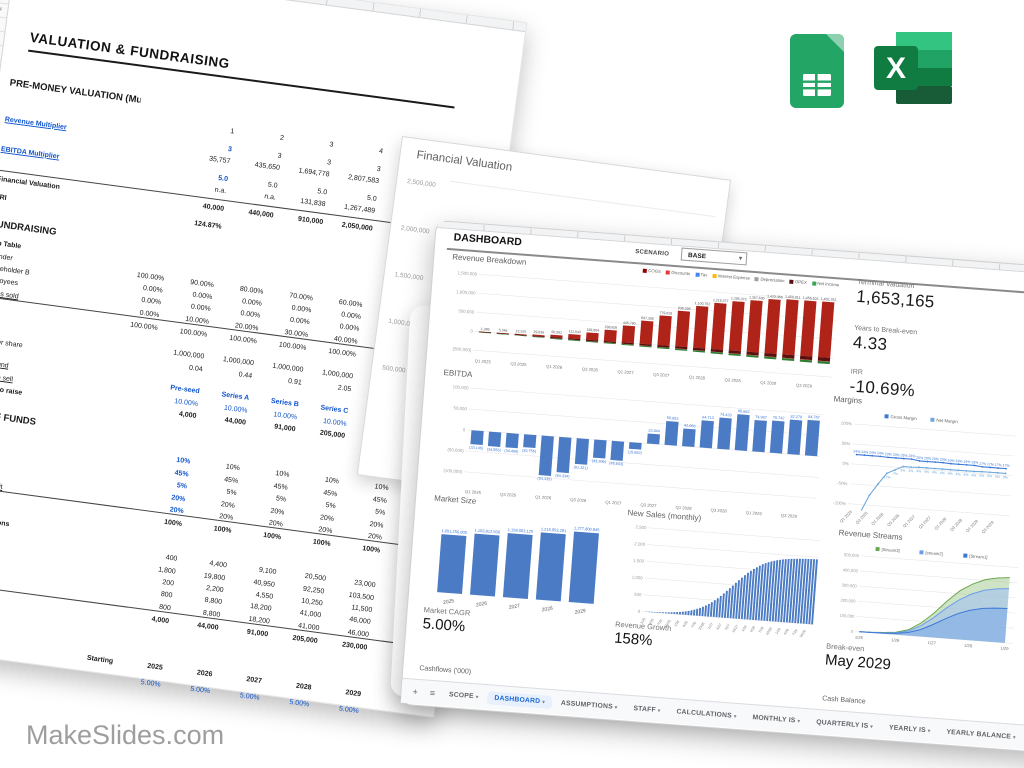 The image size is (1024, 768). What do you see at coordinates (155, 667) in the screenshot?
I see `cell-value: 2025` at bounding box center [155, 667].